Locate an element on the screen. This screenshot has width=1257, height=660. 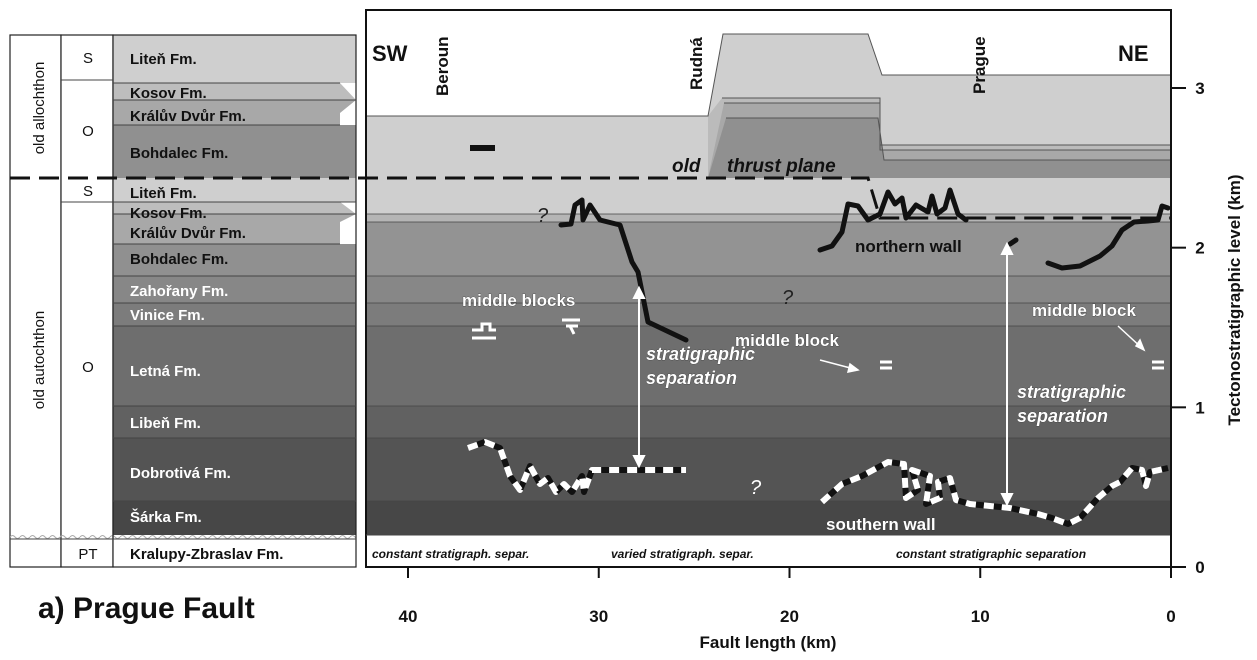
band-vinice is located at coordinates (234, 314).